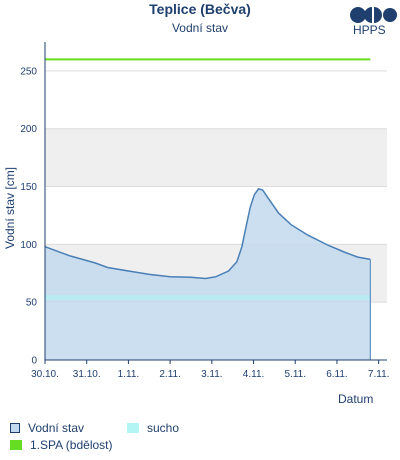  What do you see at coordinates (129, 374) in the screenshot?
I see `x-tick-2: 1.11.` at bounding box center [129, 374].